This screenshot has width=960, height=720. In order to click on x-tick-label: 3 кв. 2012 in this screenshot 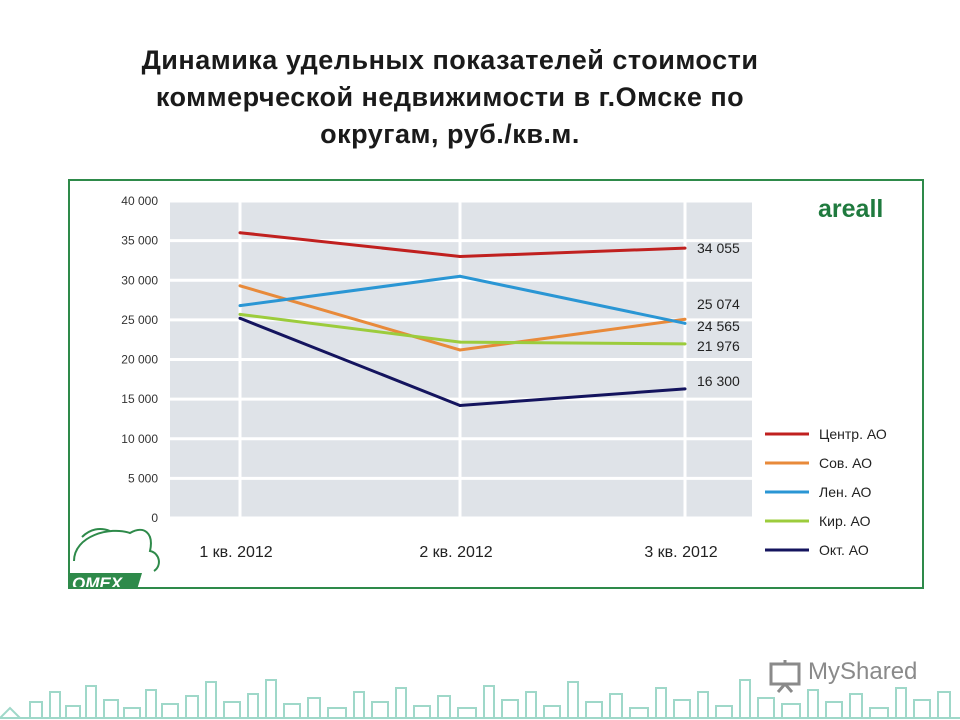, I will do `click(680, 552)`.